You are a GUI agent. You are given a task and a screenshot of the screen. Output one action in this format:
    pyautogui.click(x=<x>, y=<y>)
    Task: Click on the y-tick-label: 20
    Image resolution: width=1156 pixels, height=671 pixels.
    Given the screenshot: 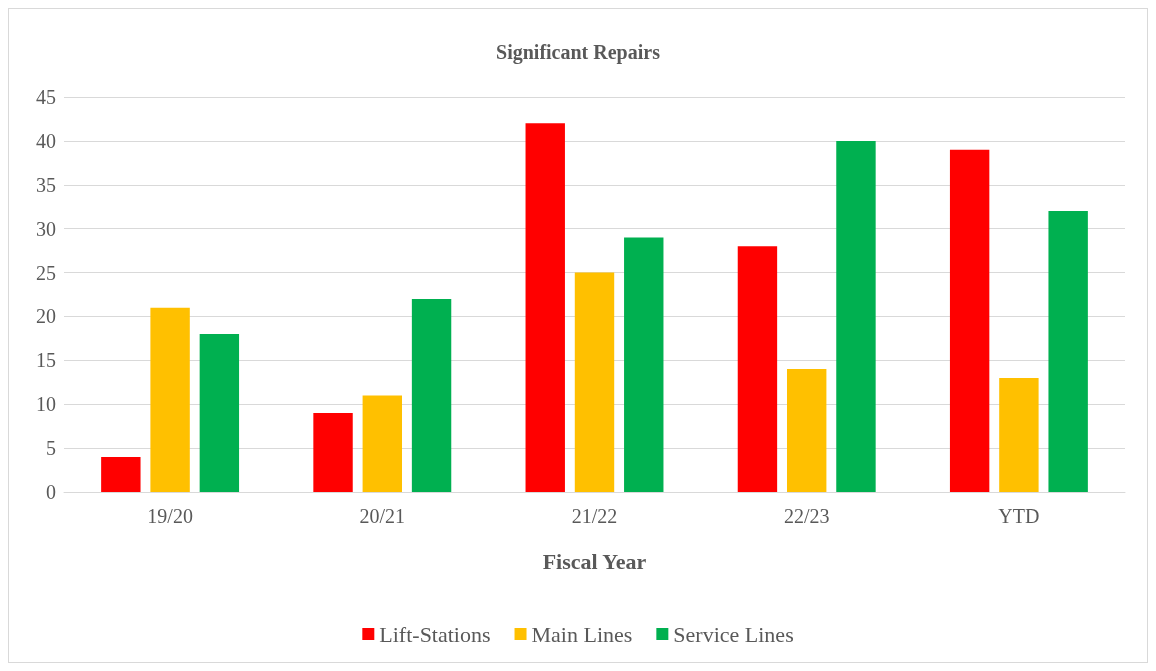 What is the action you would take?
    pyautogui.click(x=46, y=316)
    